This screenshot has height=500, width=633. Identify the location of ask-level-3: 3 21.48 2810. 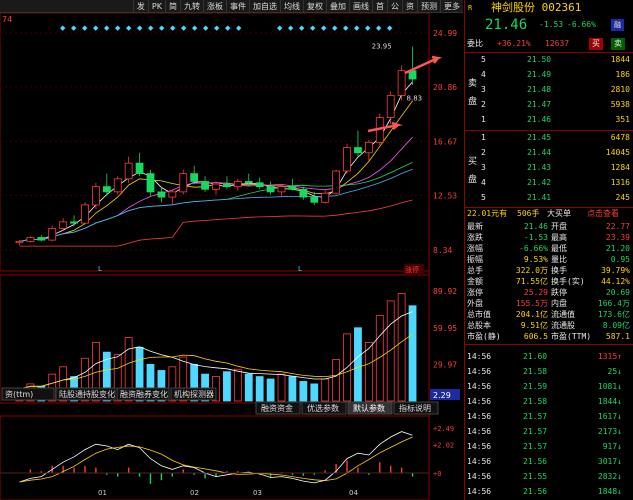
(549, 90).